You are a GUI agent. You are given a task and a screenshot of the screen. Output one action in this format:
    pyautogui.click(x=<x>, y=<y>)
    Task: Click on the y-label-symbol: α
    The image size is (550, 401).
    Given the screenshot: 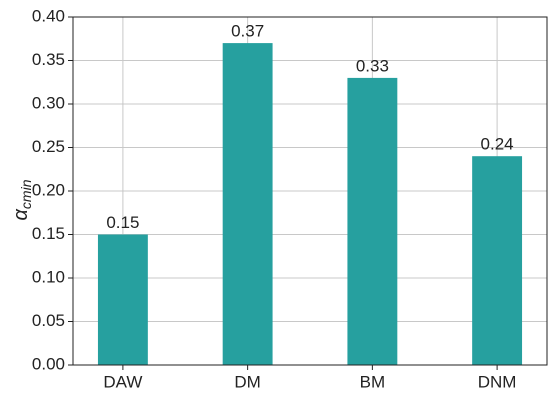 What is the action you would take?
    pyautogui.click(x=21, y=214)
    